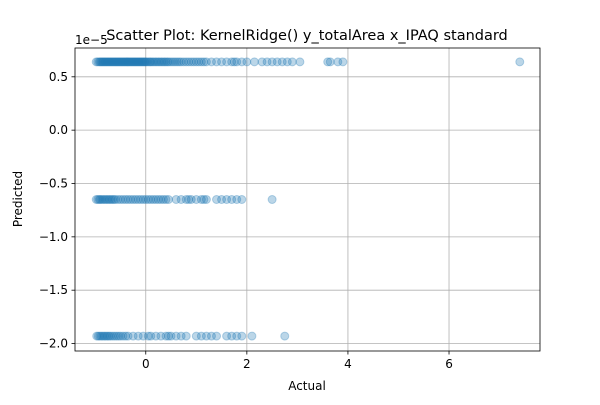 Image resolution: width=600 pixels, height=405 pixels. What do you see at coordinates (146, 364) in the screenshot?
I see `x-tick-label: 0` at bounding box center [146, 364].